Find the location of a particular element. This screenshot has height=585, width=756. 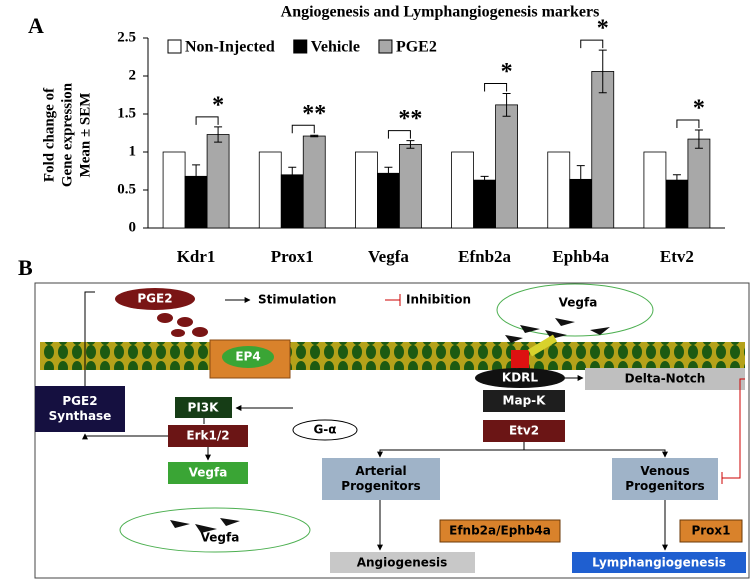

legend-text: Inhibition is located at coordinates (438, 300).